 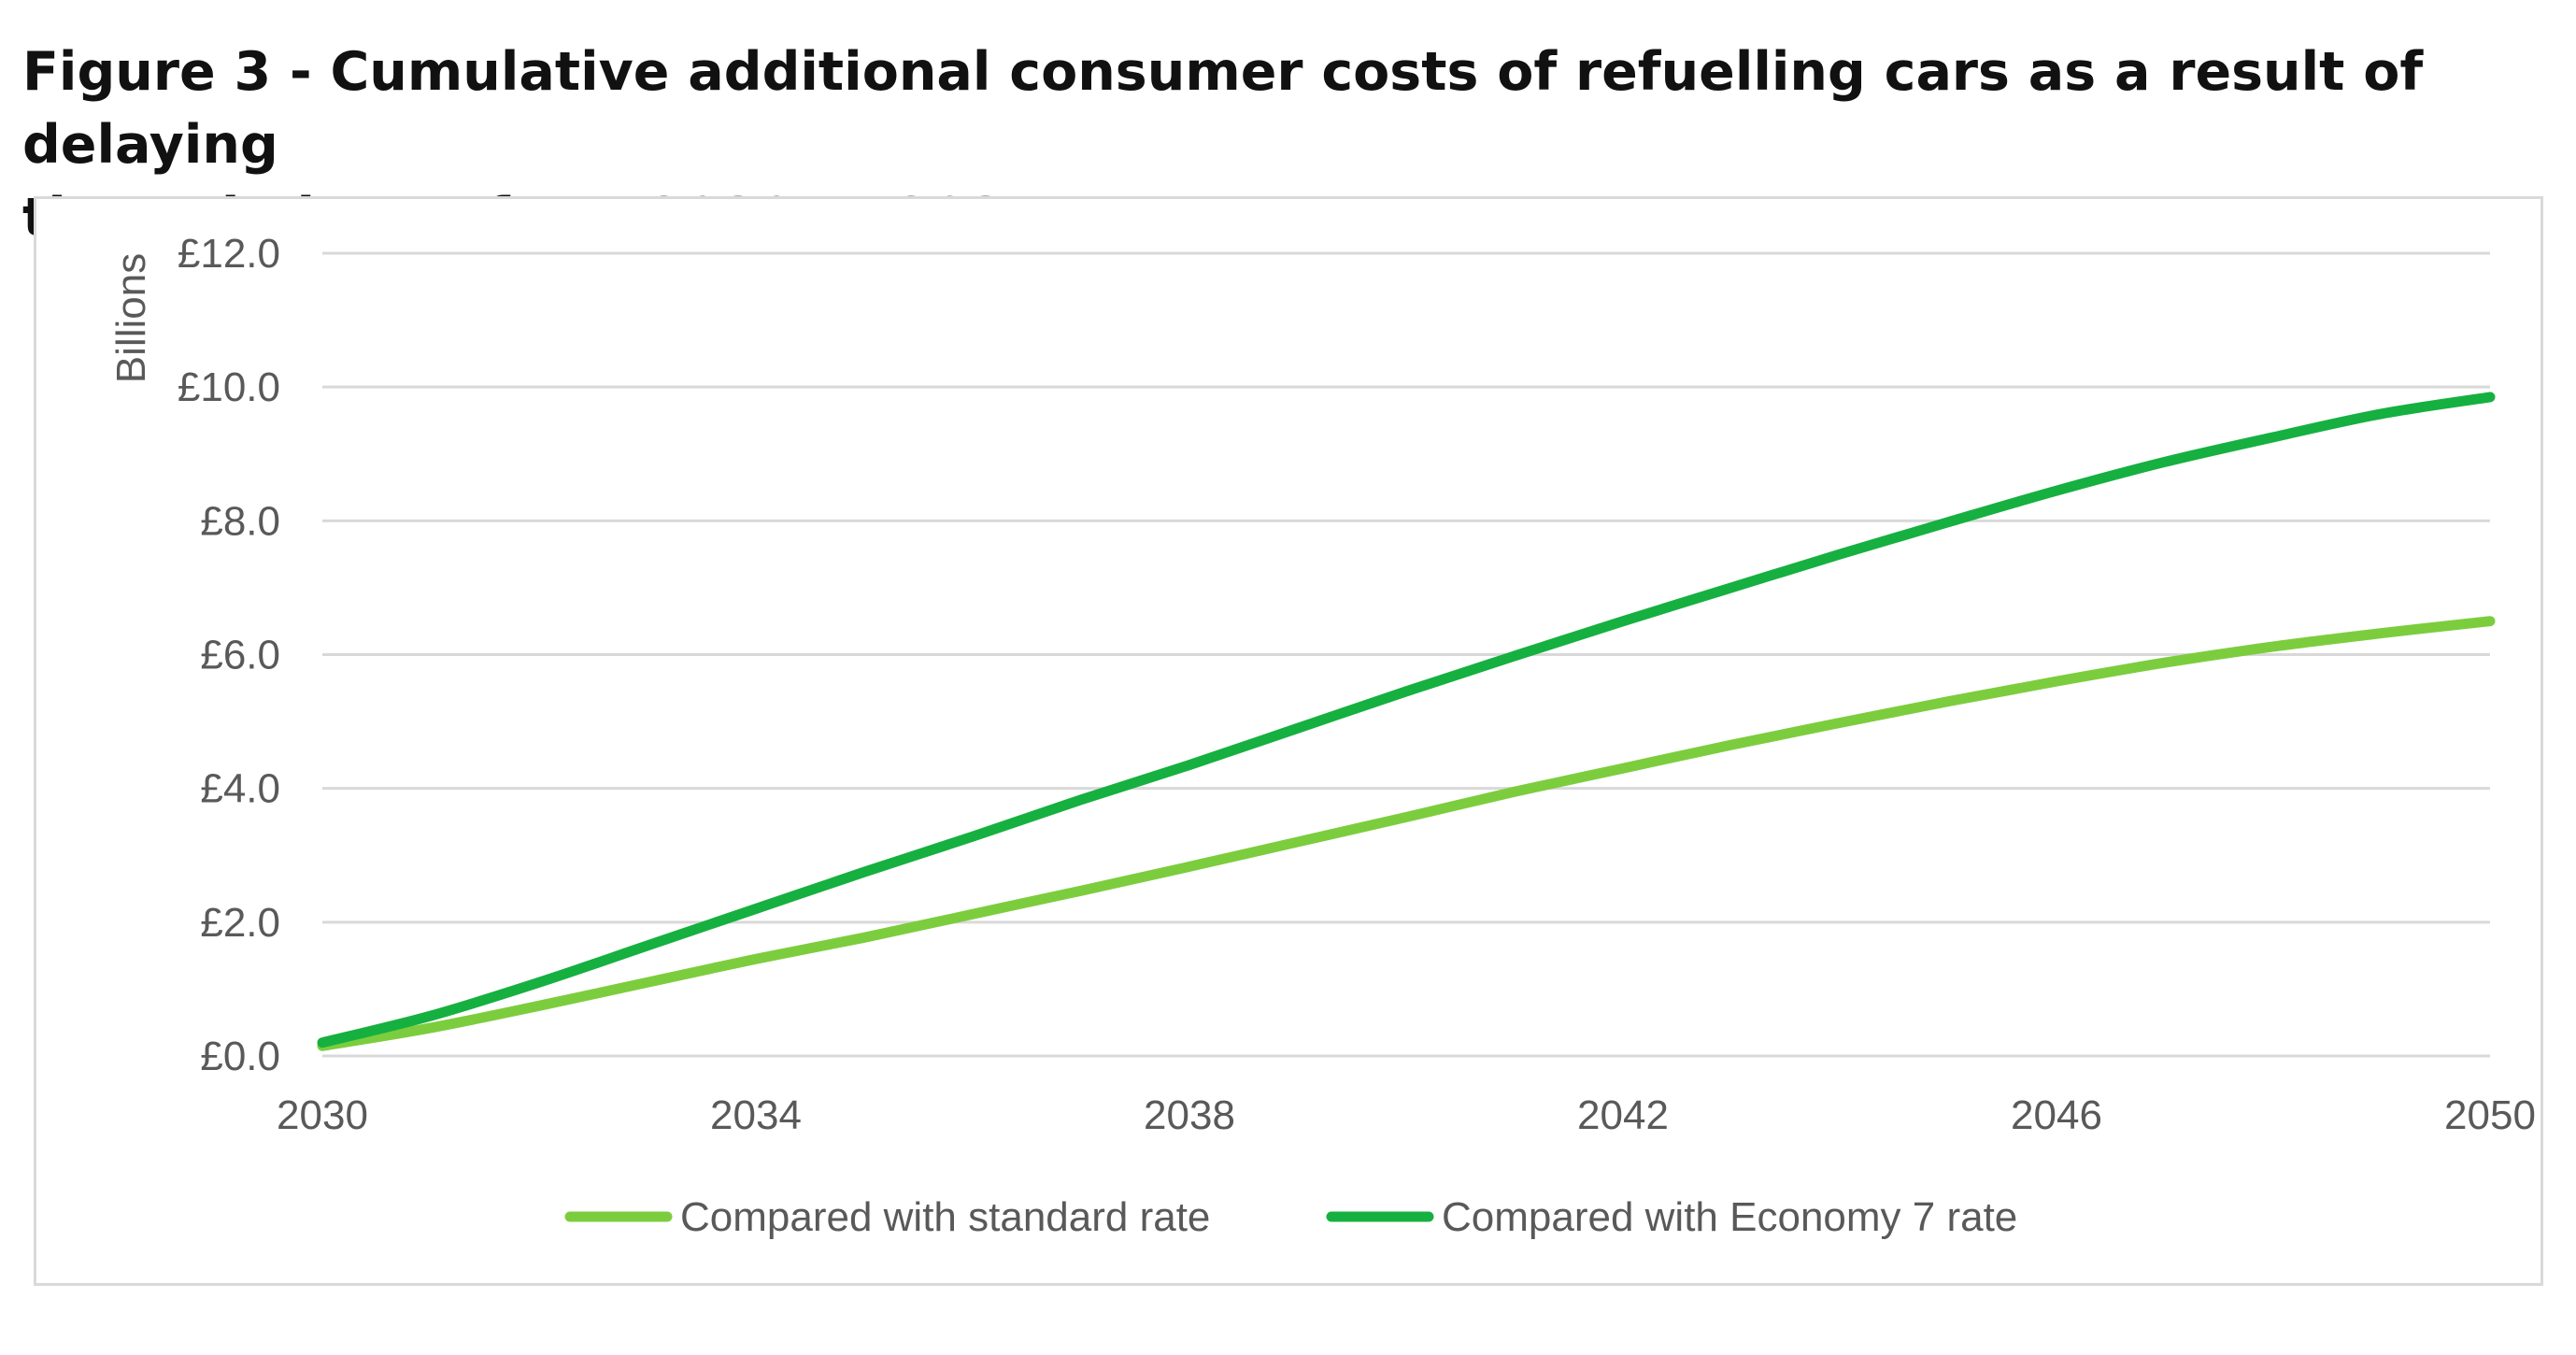 What do you see at coordinates (131, 318) in the screenshot?
I see `y-axis-title: Billions` at bounding box center [131, 318].